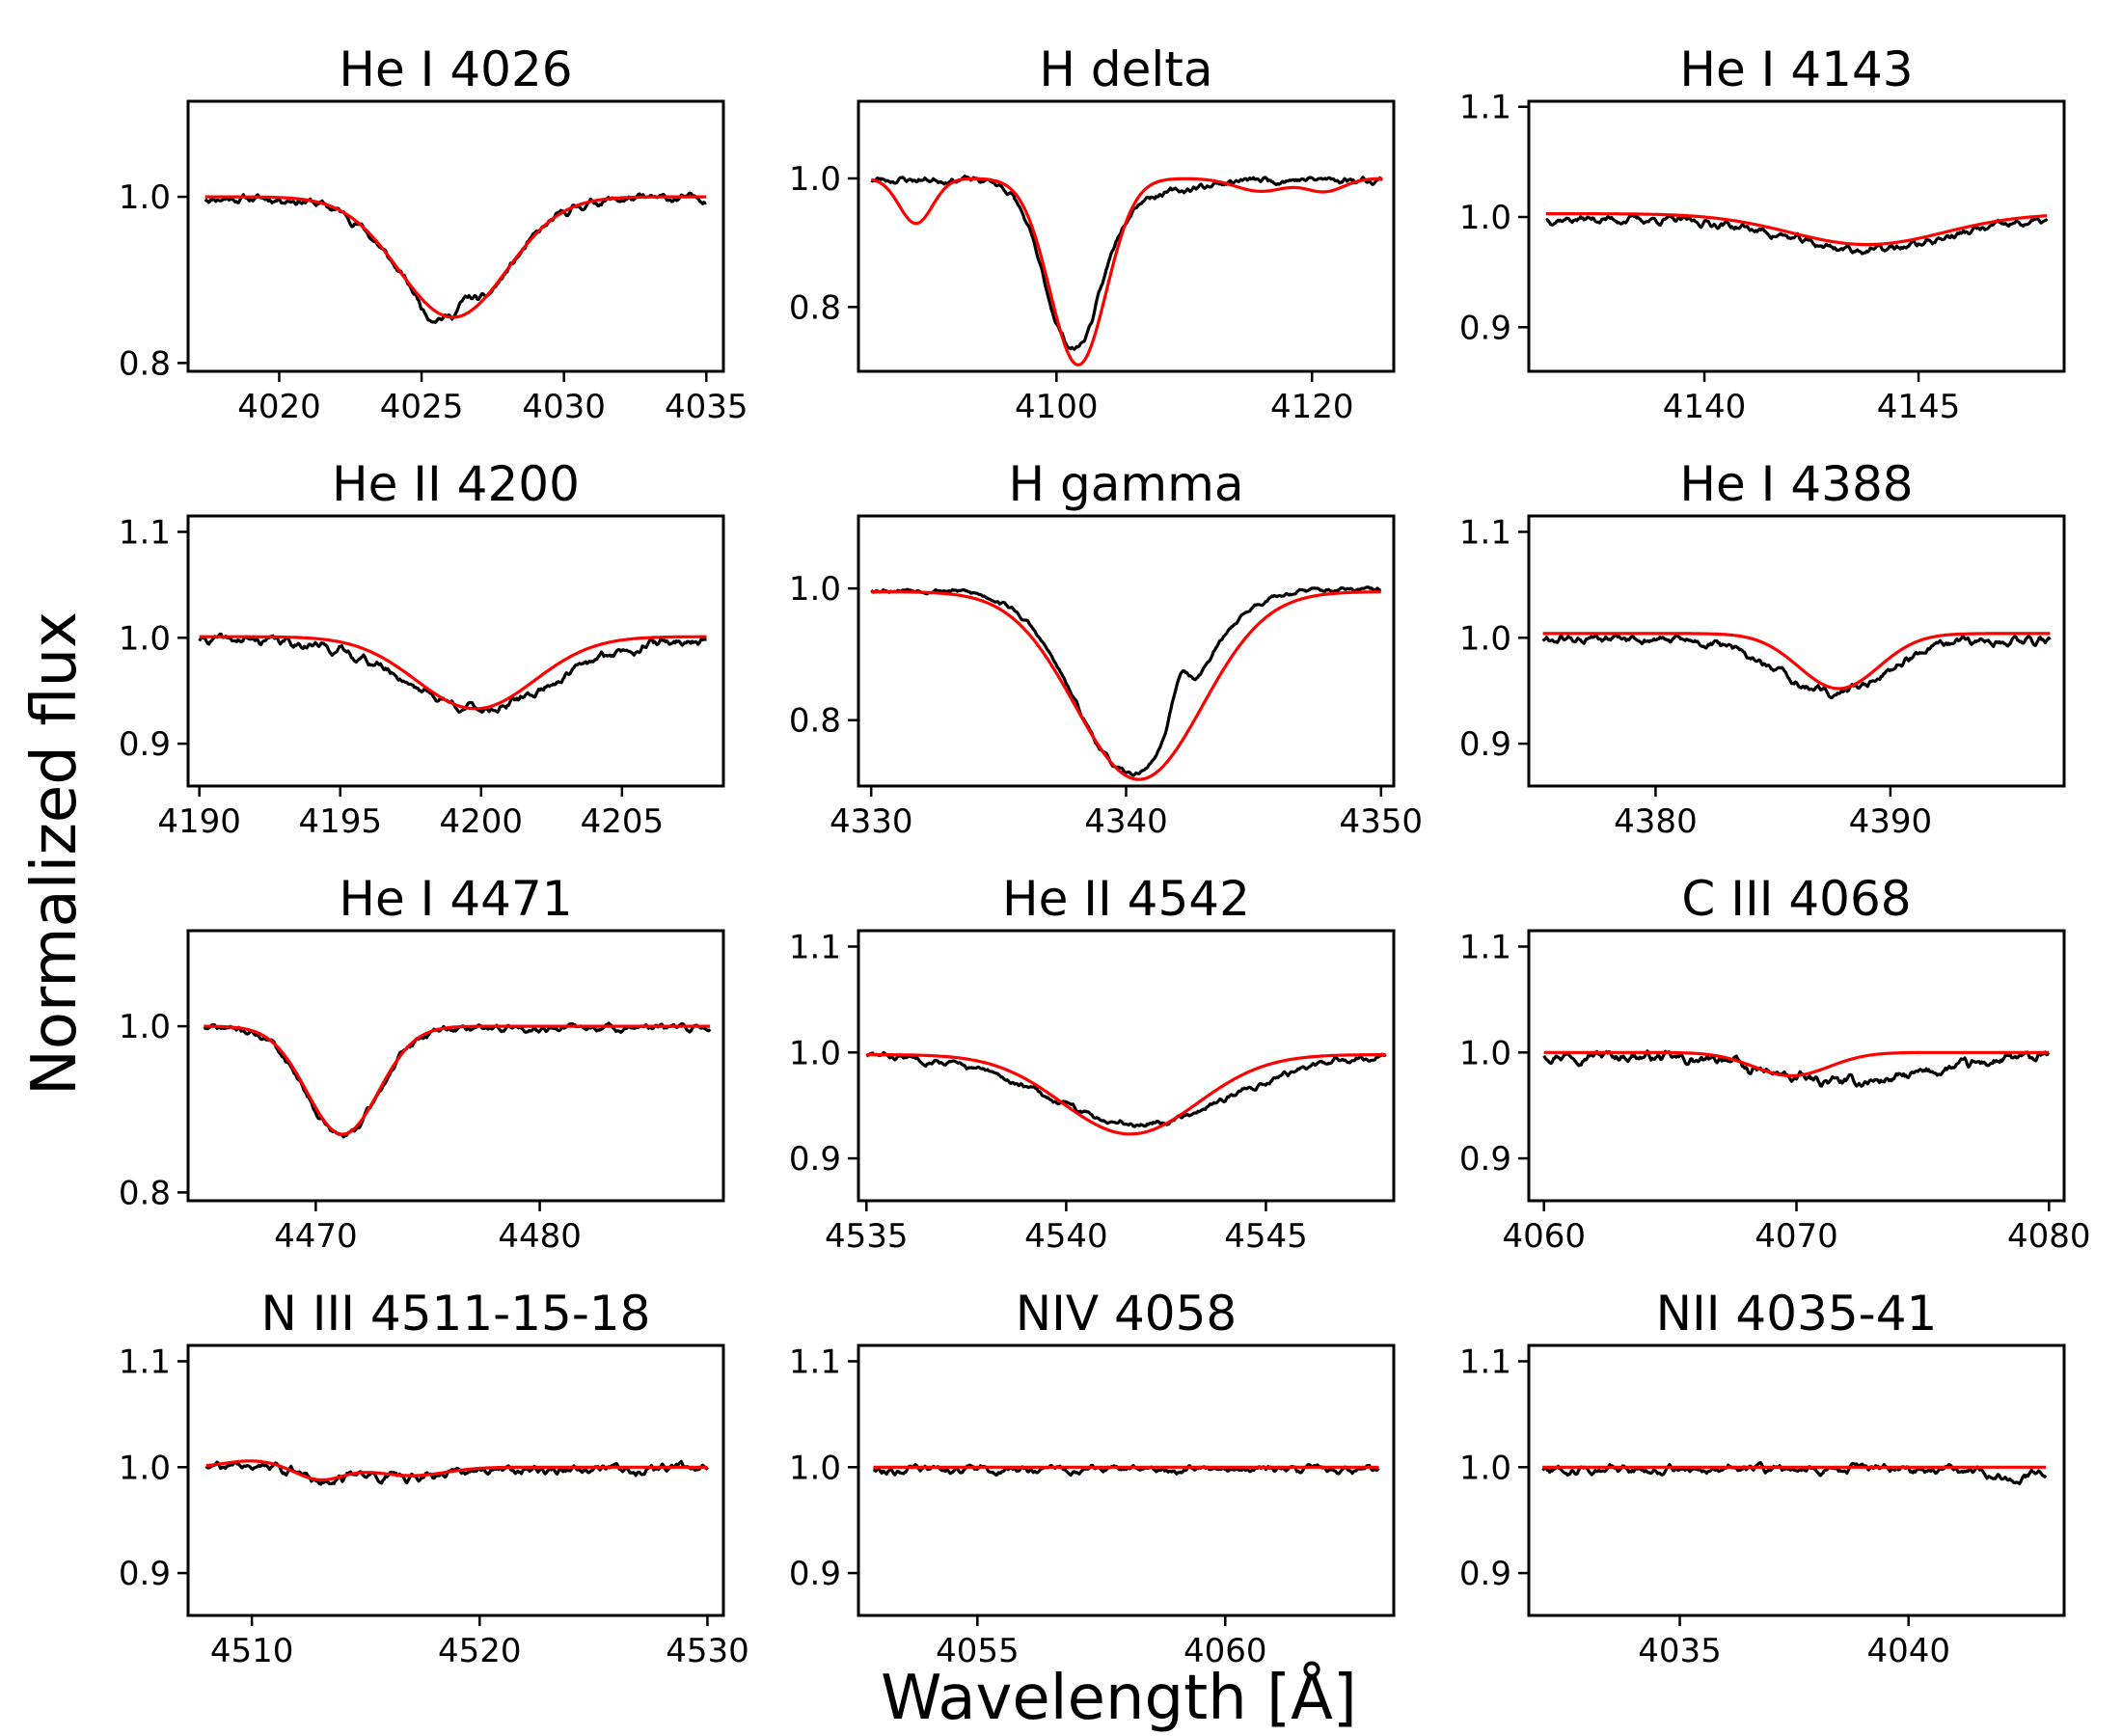 The image size is (2122, 1736). I want to click on x-tick-label: 4070, so click(1797, 1237).